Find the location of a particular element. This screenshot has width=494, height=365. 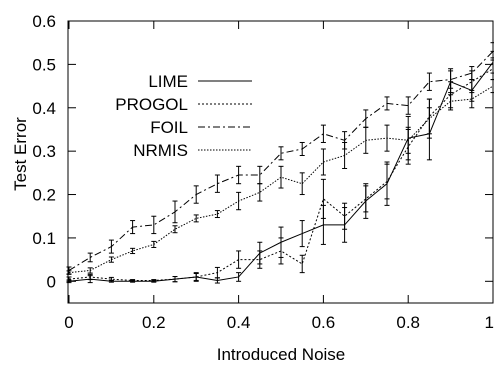

x-tick-label: 0 is located at coordinates (68, 322).